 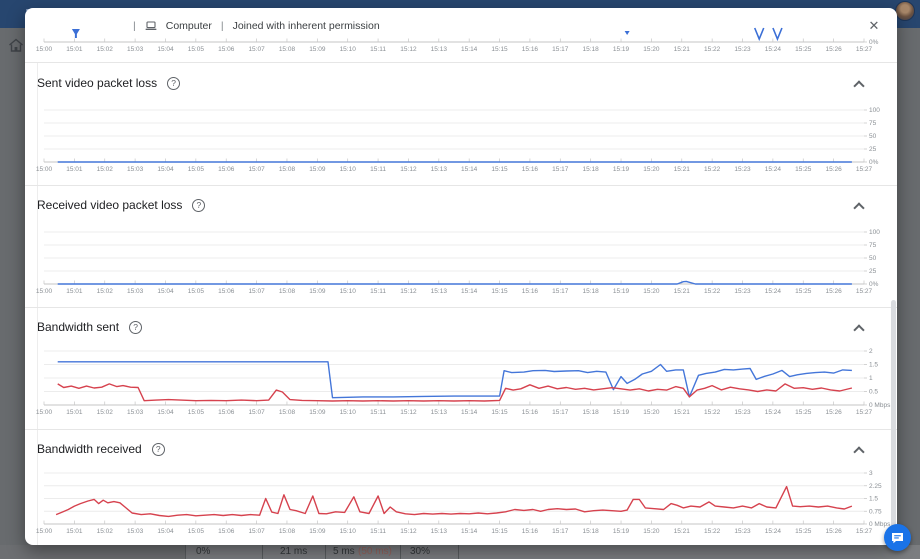 I want to click on timeline-triangle-marker-icon, so click(x=627, y=33).